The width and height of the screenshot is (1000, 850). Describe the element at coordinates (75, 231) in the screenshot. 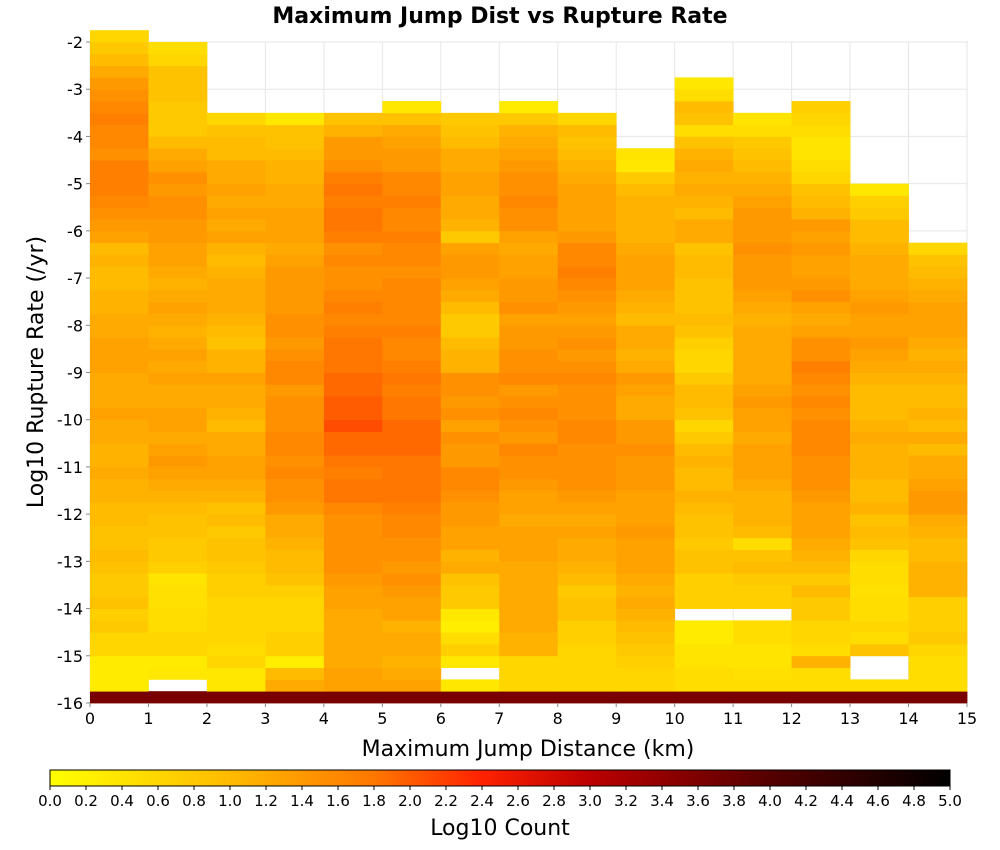

I see `y-tick-label: -6` at that location.